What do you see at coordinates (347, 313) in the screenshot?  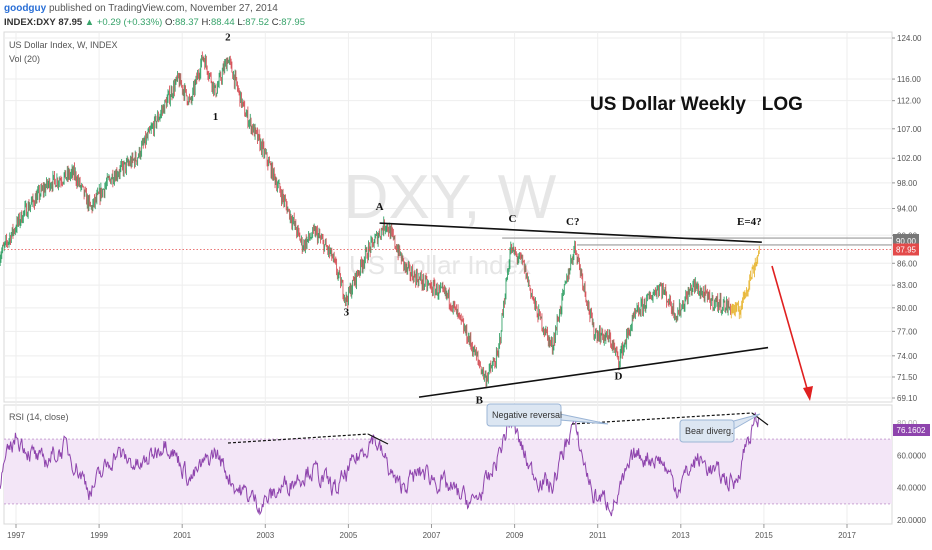 I see `wave-label: 3` at bounding box center [347, 313].